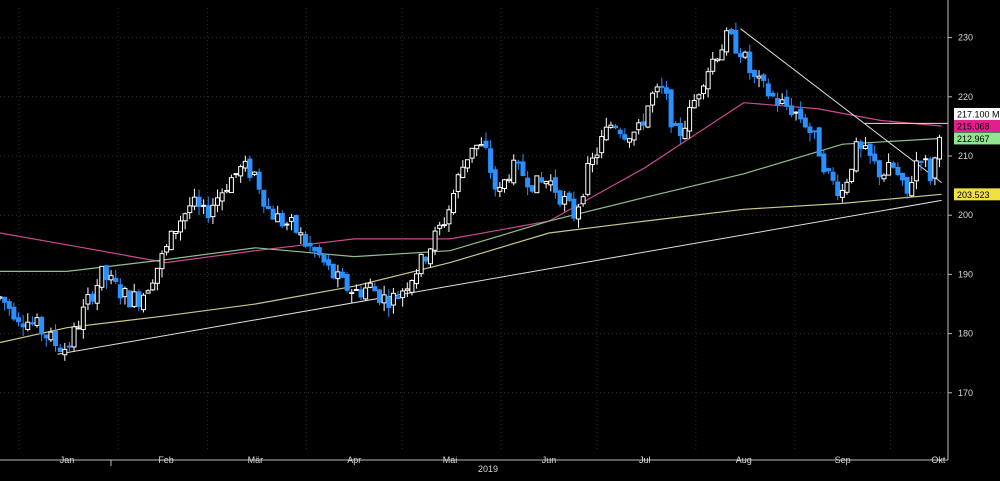 The image size is (1000, 481). I want to click on y-tick-label: 200, so click(965, 215).